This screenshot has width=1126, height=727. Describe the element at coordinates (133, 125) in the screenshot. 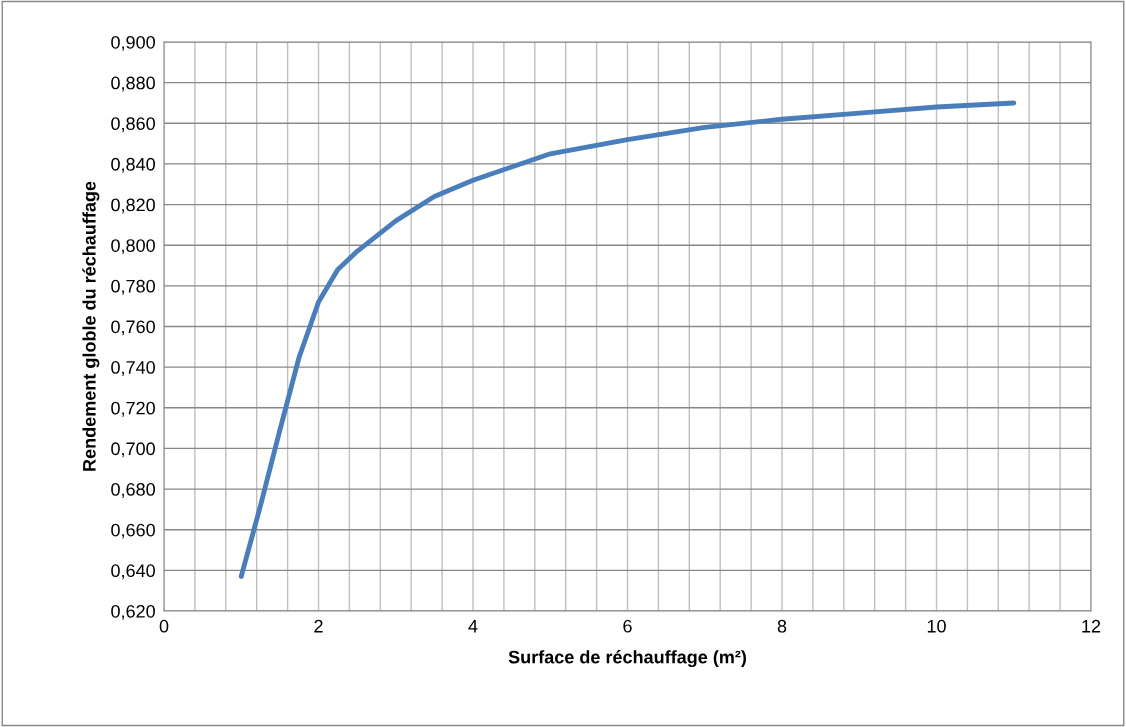

I see `y-tick-label: 0,860` at that location.